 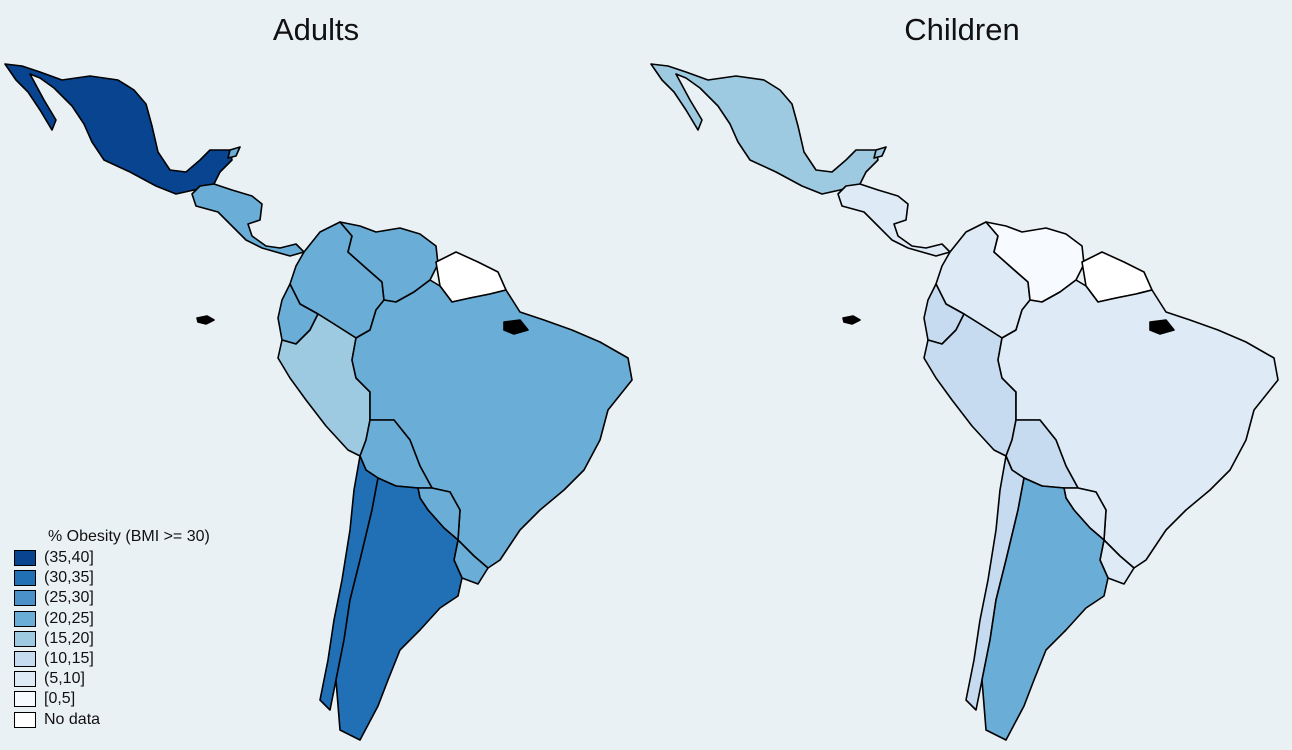 I want to click on map-title-children: Children, so click(x=962, y=29).